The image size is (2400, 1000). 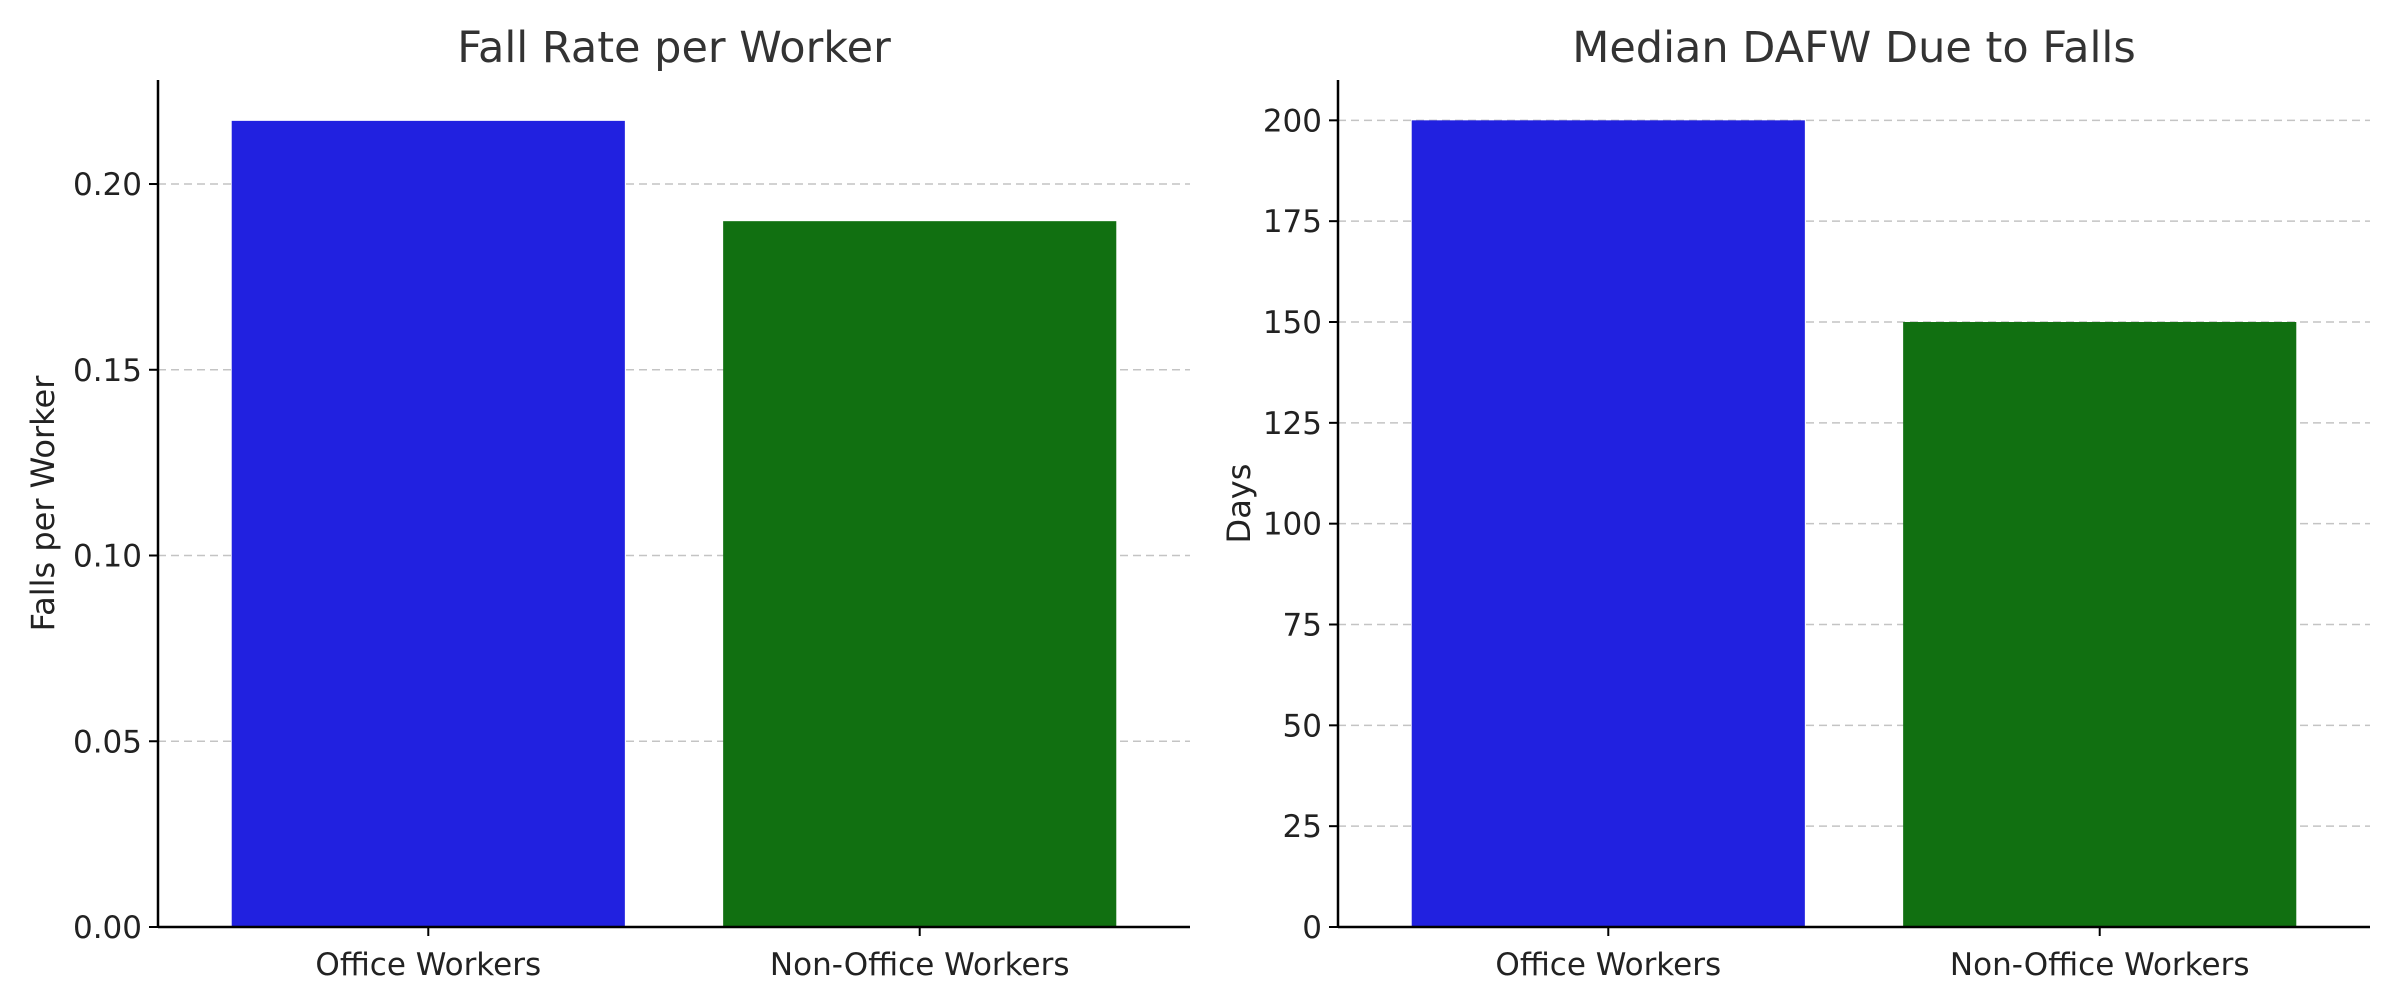 What do you see at coordinates (1302, 827) in the screenshot?
I see `y-tick-label: 25` at bounding box center [1302, 827].